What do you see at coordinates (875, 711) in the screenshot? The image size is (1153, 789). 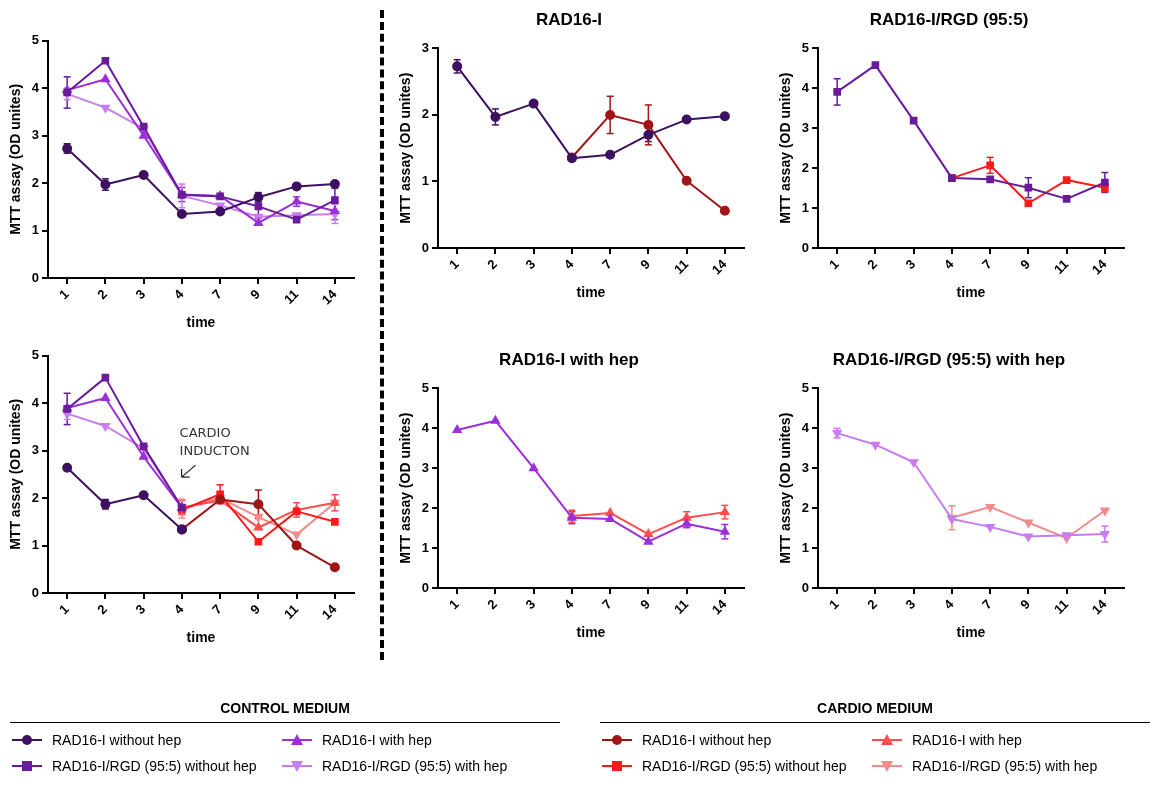 I see `text: CARDIO MEDIUM` at bounding box center [875, 711].